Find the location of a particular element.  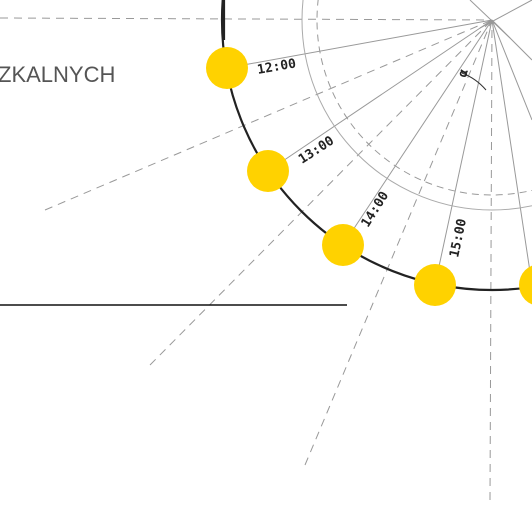

angle-arc is located at coordinates (474, 81).